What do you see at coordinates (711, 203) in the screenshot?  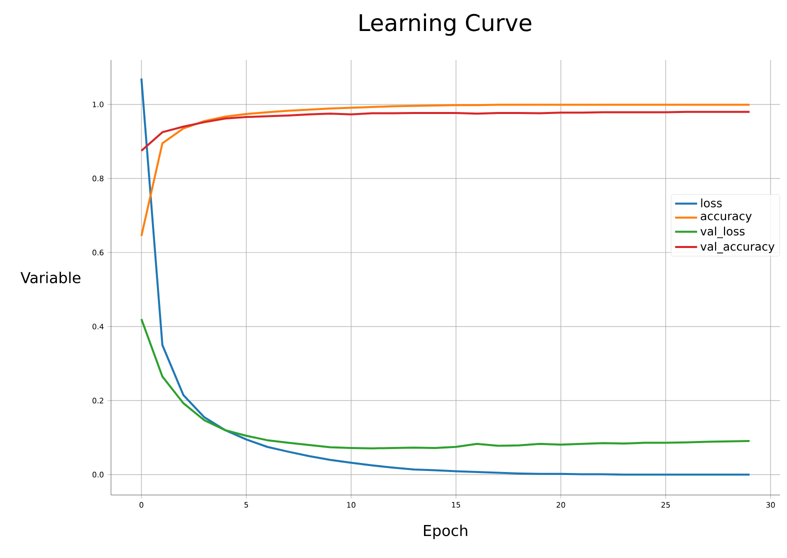 I see `legend-label: loss` at bounding box center [711, 203].